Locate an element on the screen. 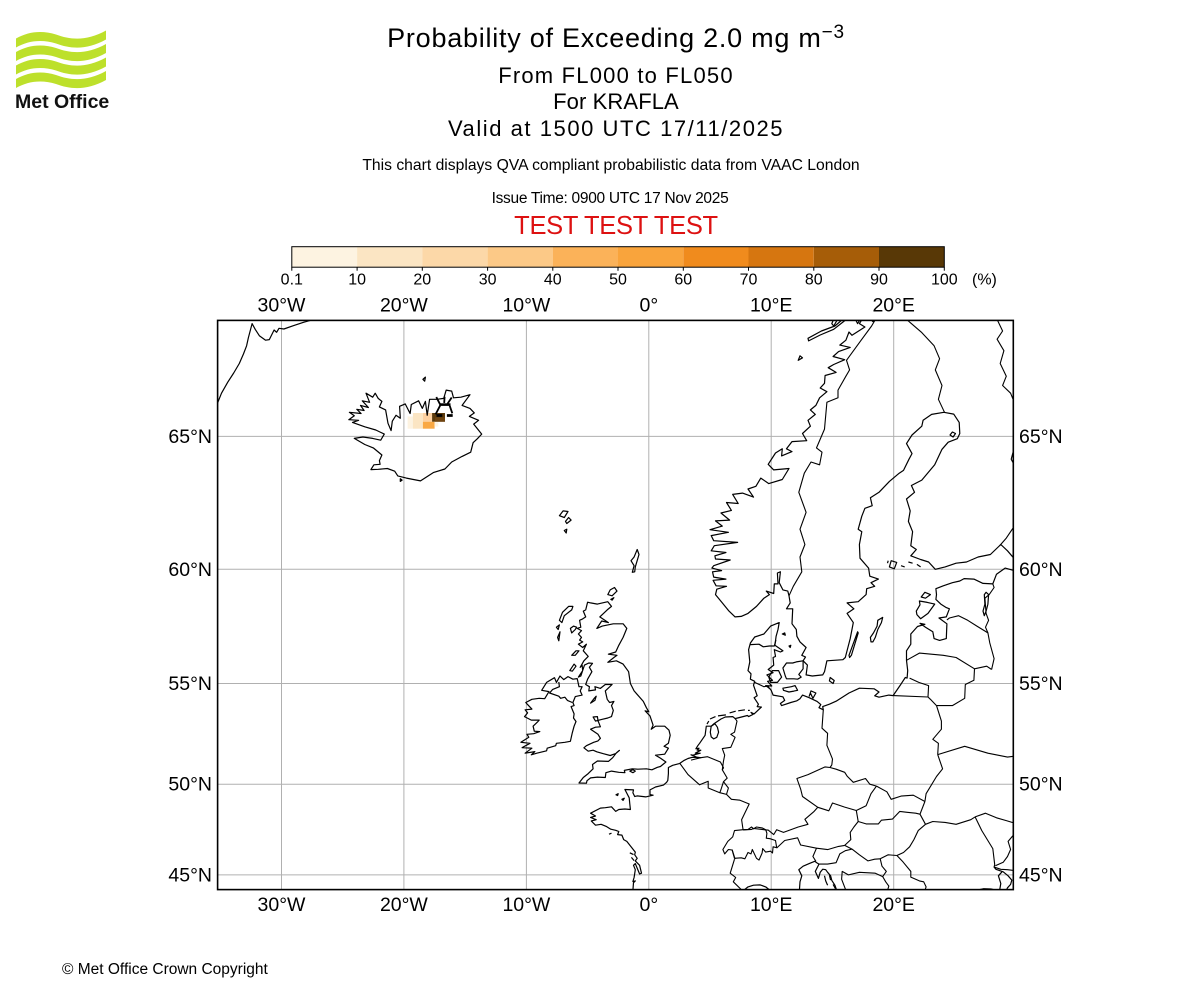  svg-text: 100 is located at coordinates (944, 280).